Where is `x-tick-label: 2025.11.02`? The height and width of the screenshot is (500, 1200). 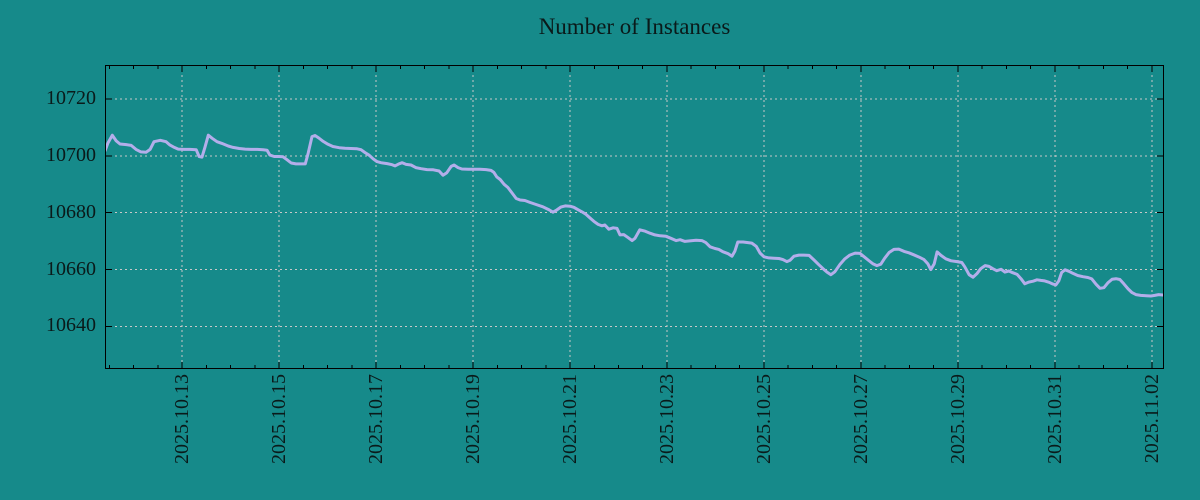
x-tick-label: 2025.11.02 is located at coordinates (1151, 419).